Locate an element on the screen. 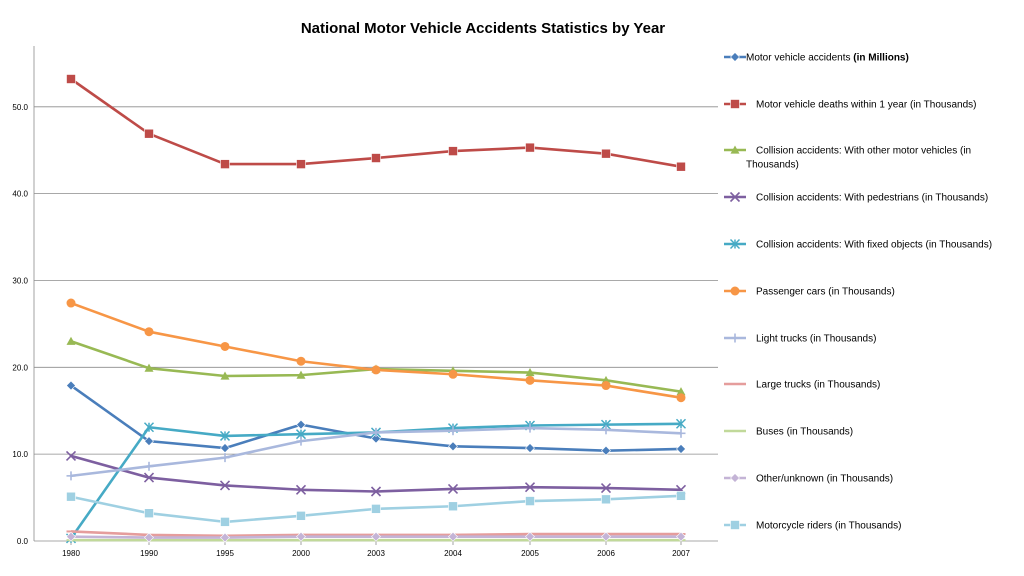 The image size is (1024, 576). legend-label: Large trucks (in Thousands) is located at coordinates (818, 385).